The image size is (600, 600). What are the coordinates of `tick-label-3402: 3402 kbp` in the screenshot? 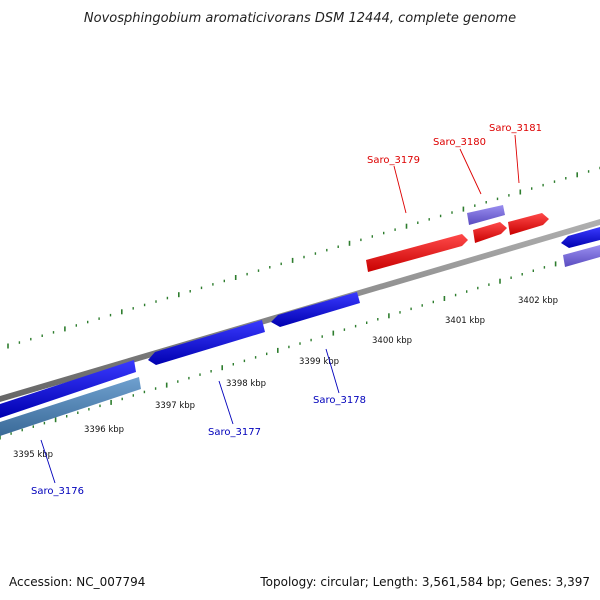 It's located at (538, 301).